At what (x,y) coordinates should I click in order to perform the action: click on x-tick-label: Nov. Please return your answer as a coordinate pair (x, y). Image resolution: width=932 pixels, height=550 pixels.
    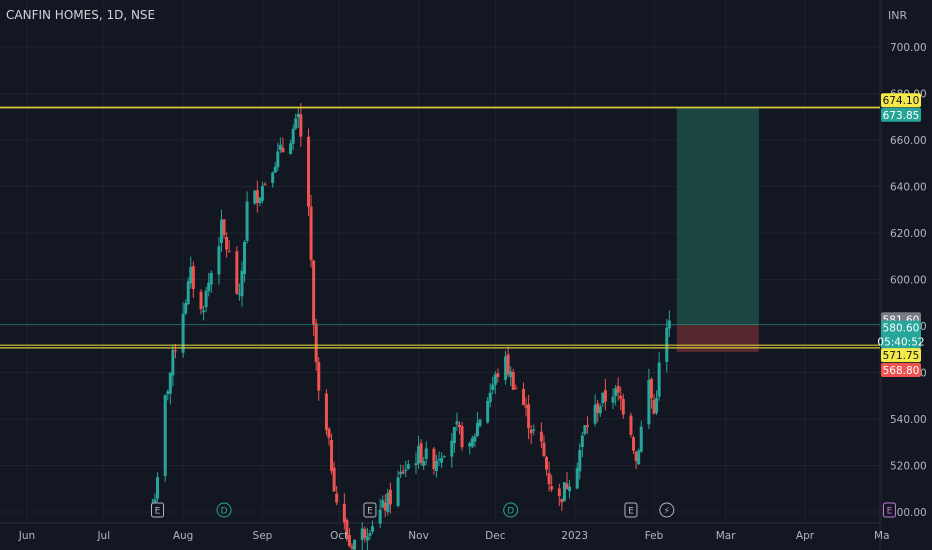
    Looking at the image, I should click on (418, 536).